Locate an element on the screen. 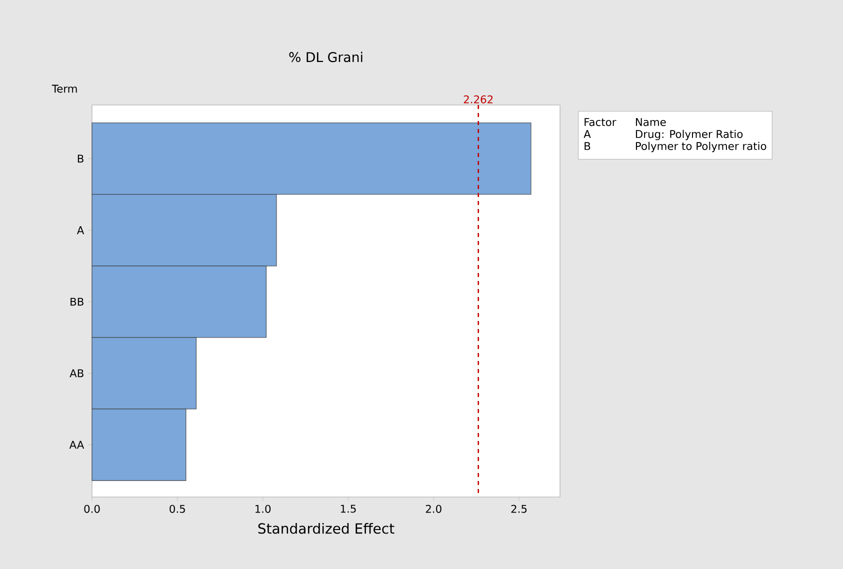 This screenshot has width=843, height=569. text: Polymer to Polymer ratio is located at coordinates (701, 147).